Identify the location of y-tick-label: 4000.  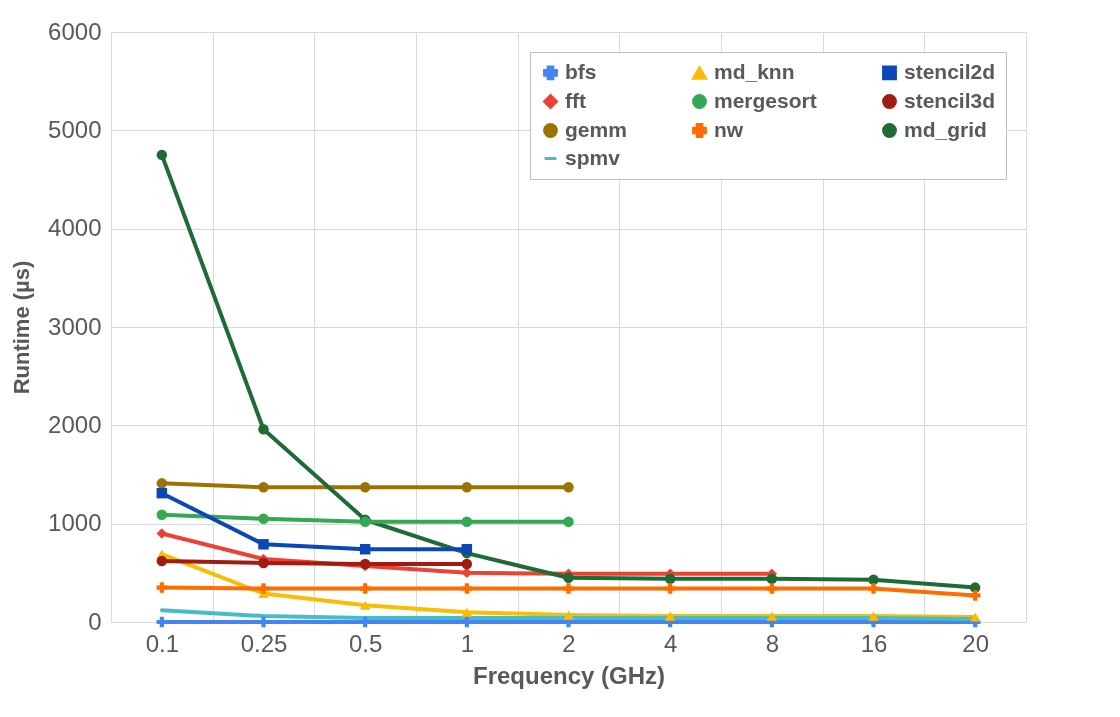
(75, 228).